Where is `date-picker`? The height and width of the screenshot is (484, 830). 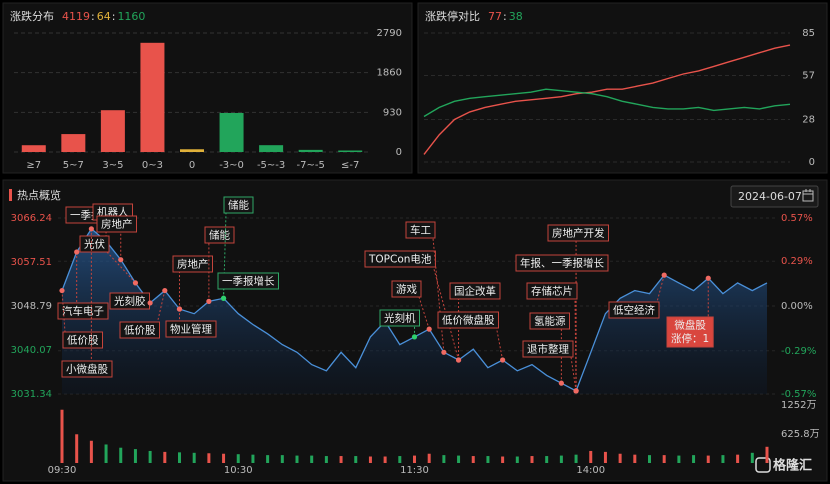
date-picker is located at coordinates (774, 196).